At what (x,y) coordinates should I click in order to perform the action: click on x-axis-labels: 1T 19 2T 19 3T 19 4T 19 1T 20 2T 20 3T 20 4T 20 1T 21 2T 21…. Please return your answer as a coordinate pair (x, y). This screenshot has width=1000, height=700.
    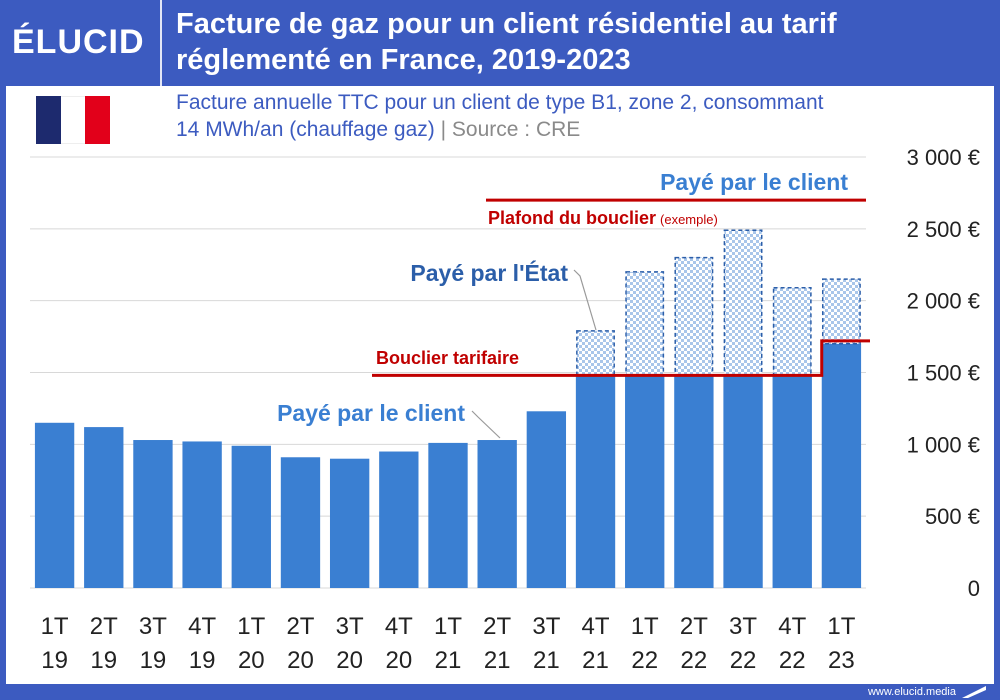
    Looking at the image, I should click on (448, 643).